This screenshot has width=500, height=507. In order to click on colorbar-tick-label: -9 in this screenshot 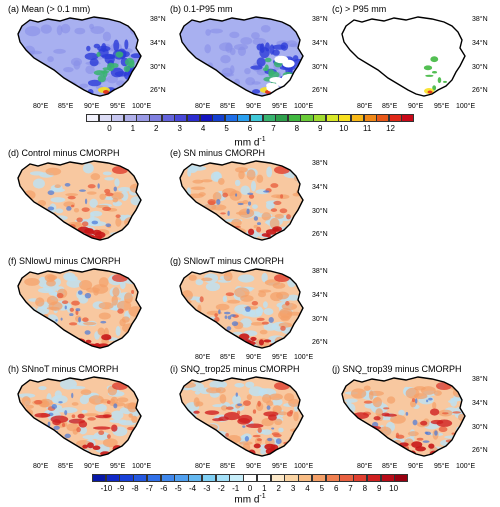, I will do `click(121, 488)`.